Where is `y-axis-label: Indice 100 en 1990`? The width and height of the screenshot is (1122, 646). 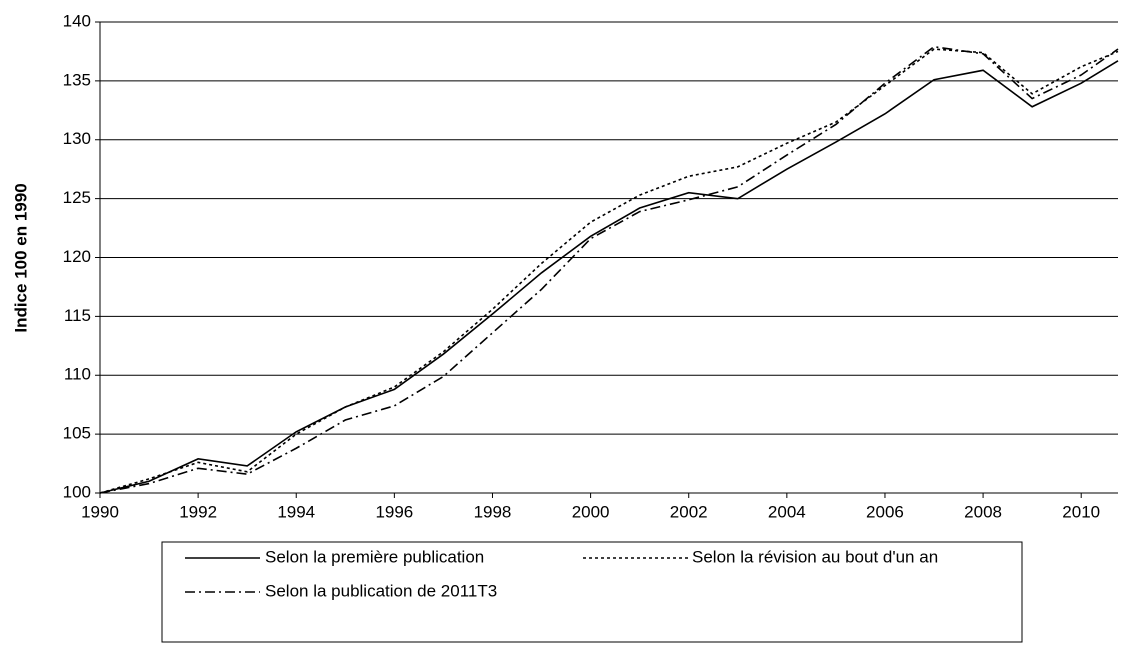 y-axis-label: Indice 100 en 1990 is located at coordinates (20, 257).